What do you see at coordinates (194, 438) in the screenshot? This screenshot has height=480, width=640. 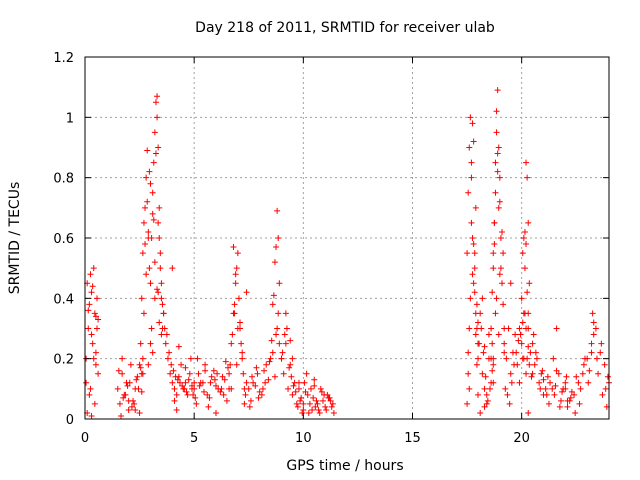 I see `x-tick-label: 5` at bounding box center [194, 438].